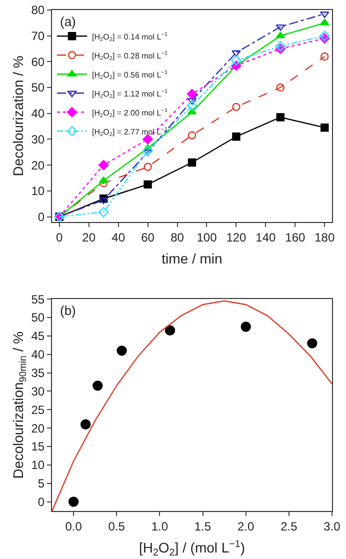 The height and width of the screenshot is (559, 346). What do you see at coordinates (289, 526) in the screenshot?
I see `x-tick-label: 2.5` at bounding box center [289, 526].